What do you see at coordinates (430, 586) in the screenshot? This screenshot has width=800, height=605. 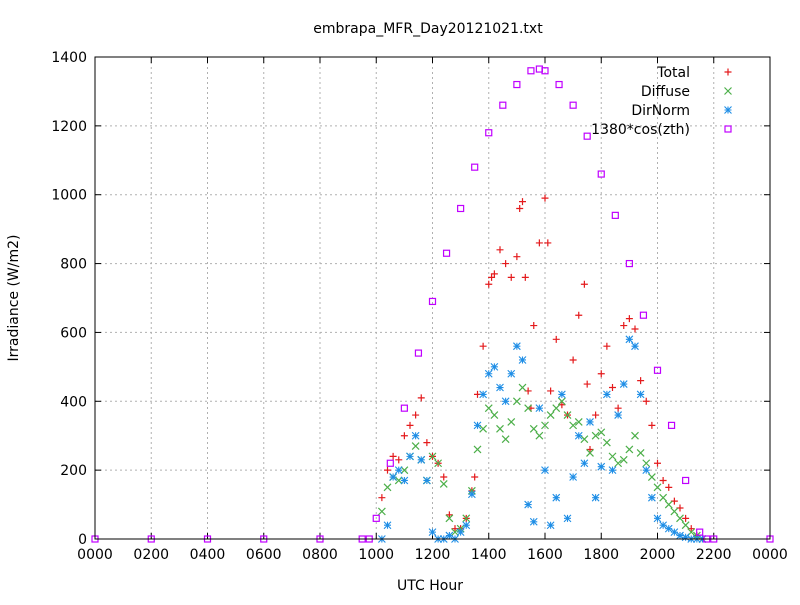 I see `x-axis-label: UTC Hour` at bounding box center [430, 586].